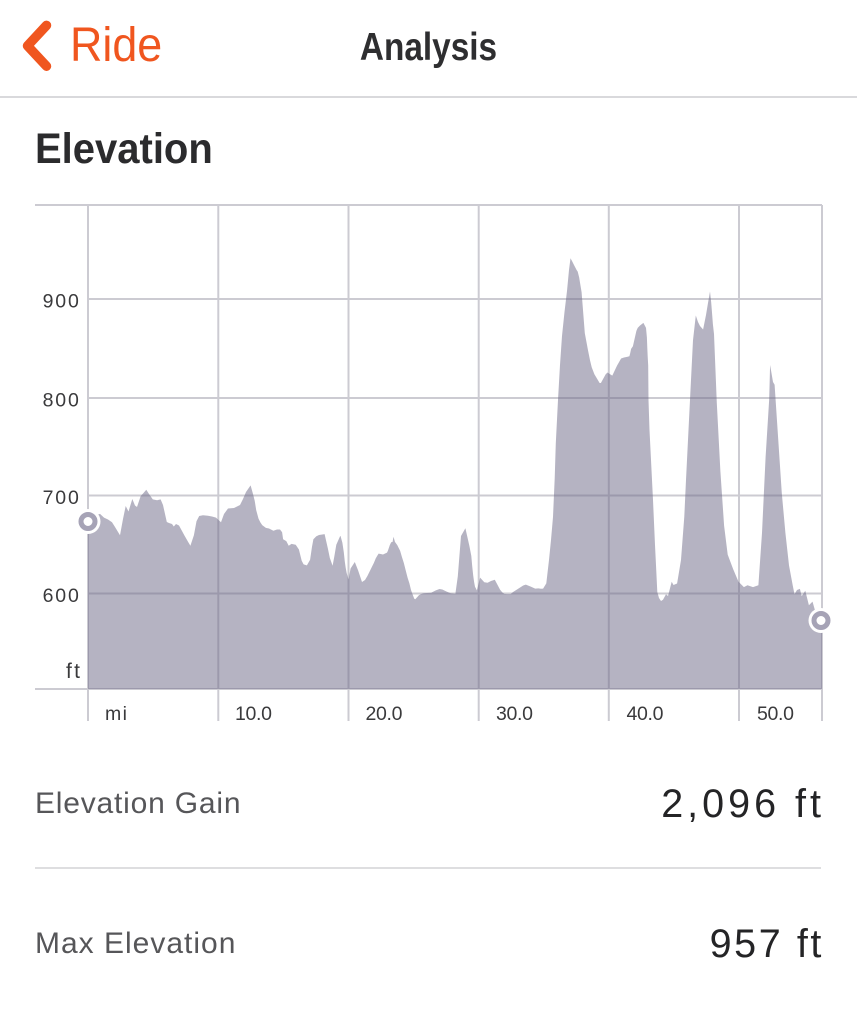 This screenshot has height=1024, width=857. I want to click on svg-text: 50.0, so click(775, 714).